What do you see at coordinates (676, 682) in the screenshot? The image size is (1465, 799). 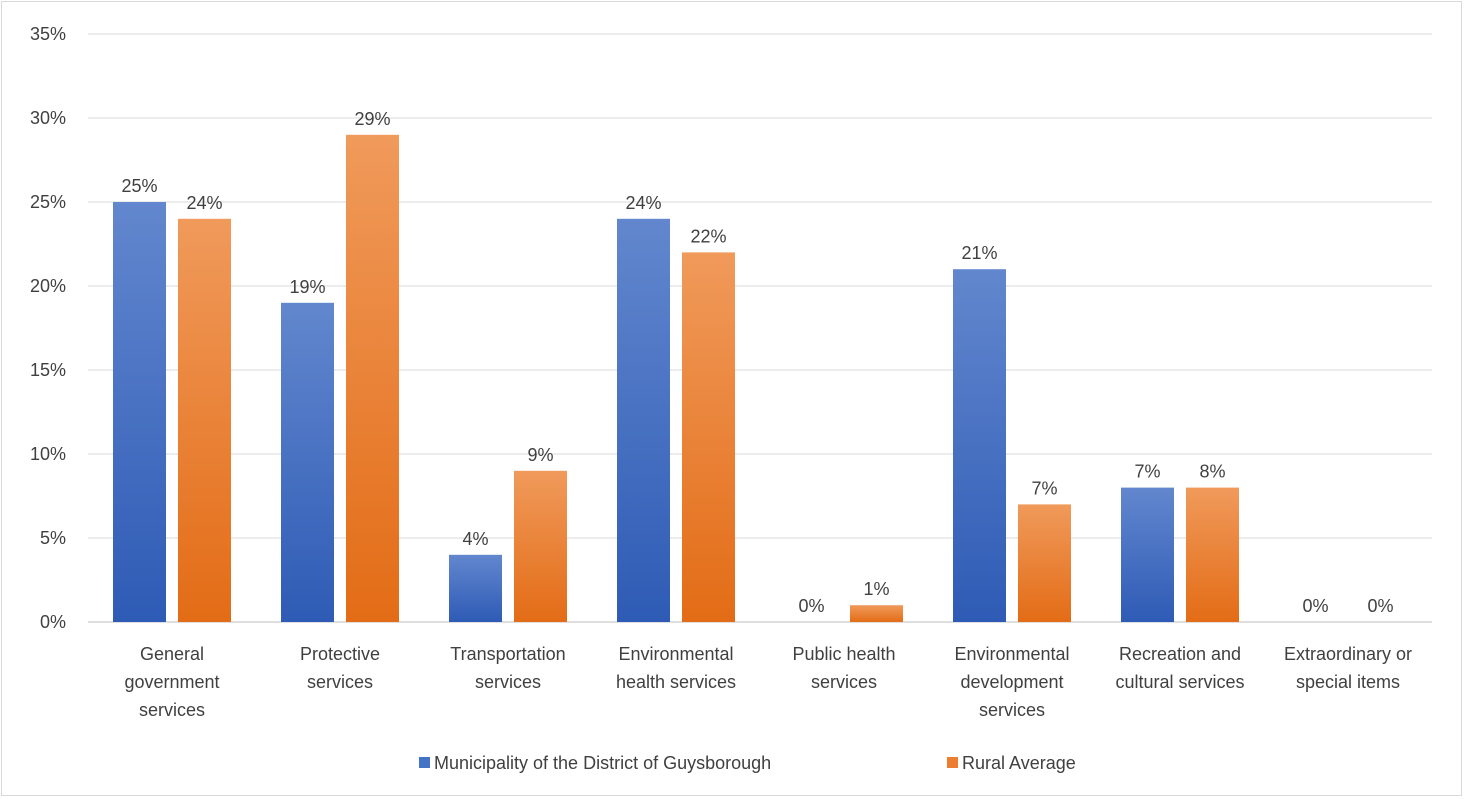 I see `x-category-label: health services` at bounding box center [676, 682].